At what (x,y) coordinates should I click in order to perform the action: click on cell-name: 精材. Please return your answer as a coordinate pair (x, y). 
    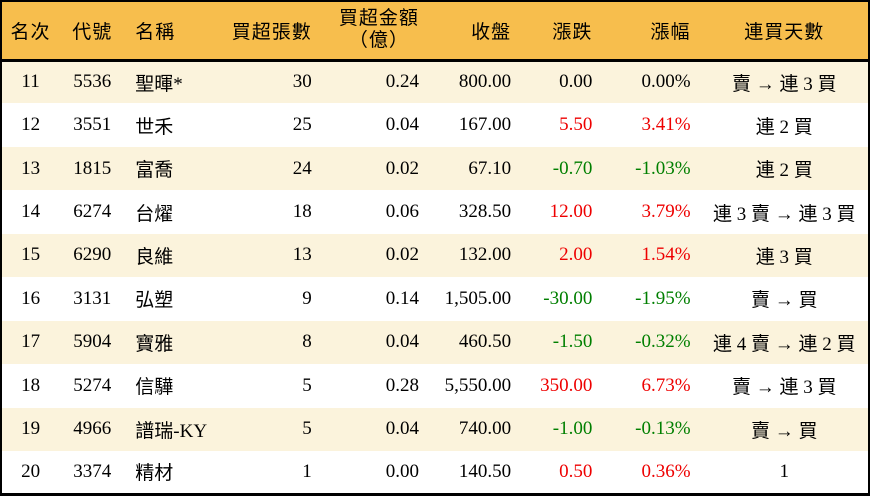
    Looking at the image, I should click on (154, 474).